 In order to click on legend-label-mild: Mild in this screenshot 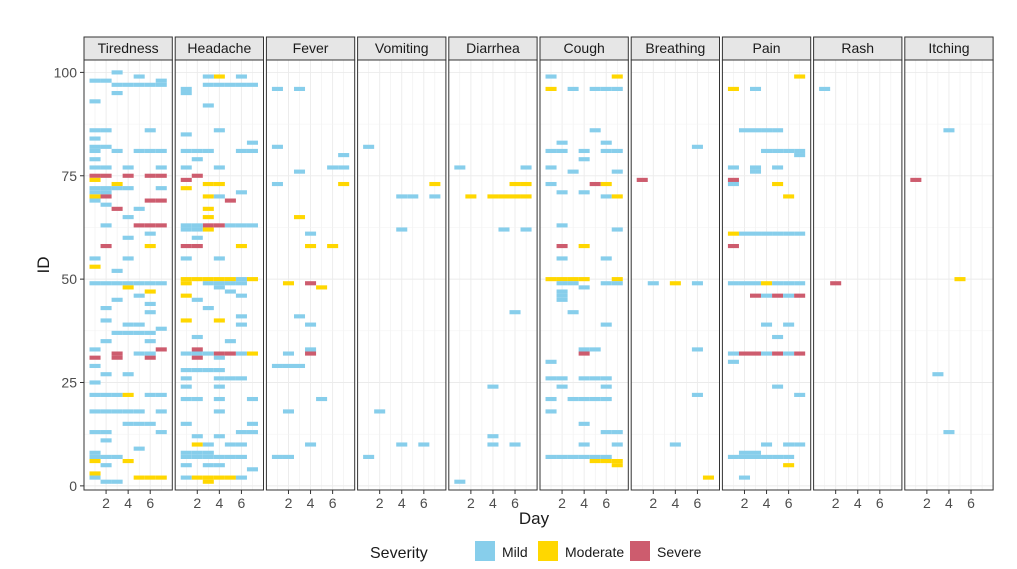, I will do `click(515, 552)`.